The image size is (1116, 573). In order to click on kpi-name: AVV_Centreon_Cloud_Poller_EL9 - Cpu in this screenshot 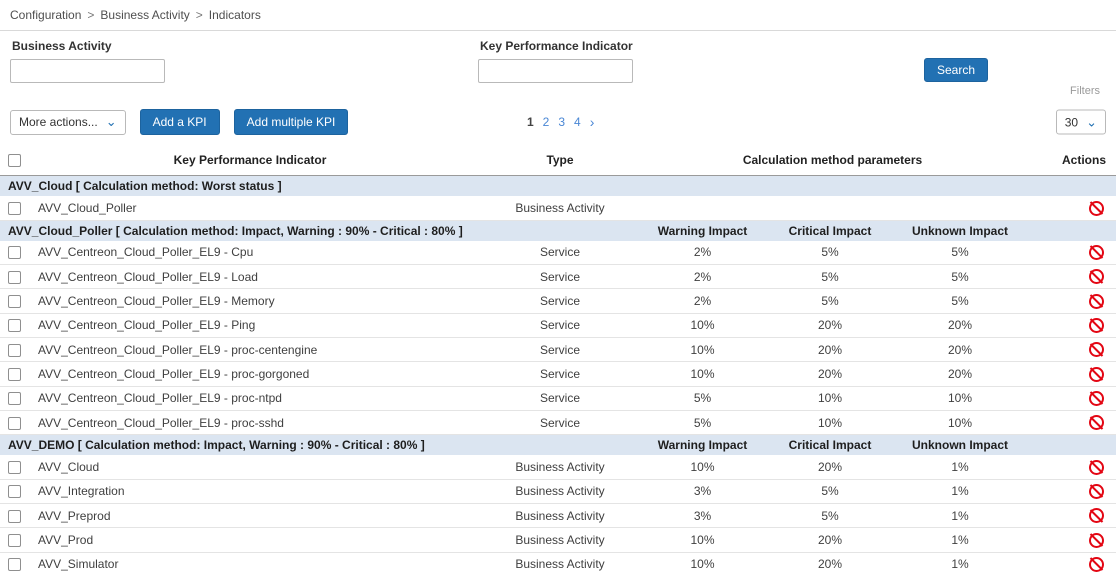, I will do `click(250, 252)`.